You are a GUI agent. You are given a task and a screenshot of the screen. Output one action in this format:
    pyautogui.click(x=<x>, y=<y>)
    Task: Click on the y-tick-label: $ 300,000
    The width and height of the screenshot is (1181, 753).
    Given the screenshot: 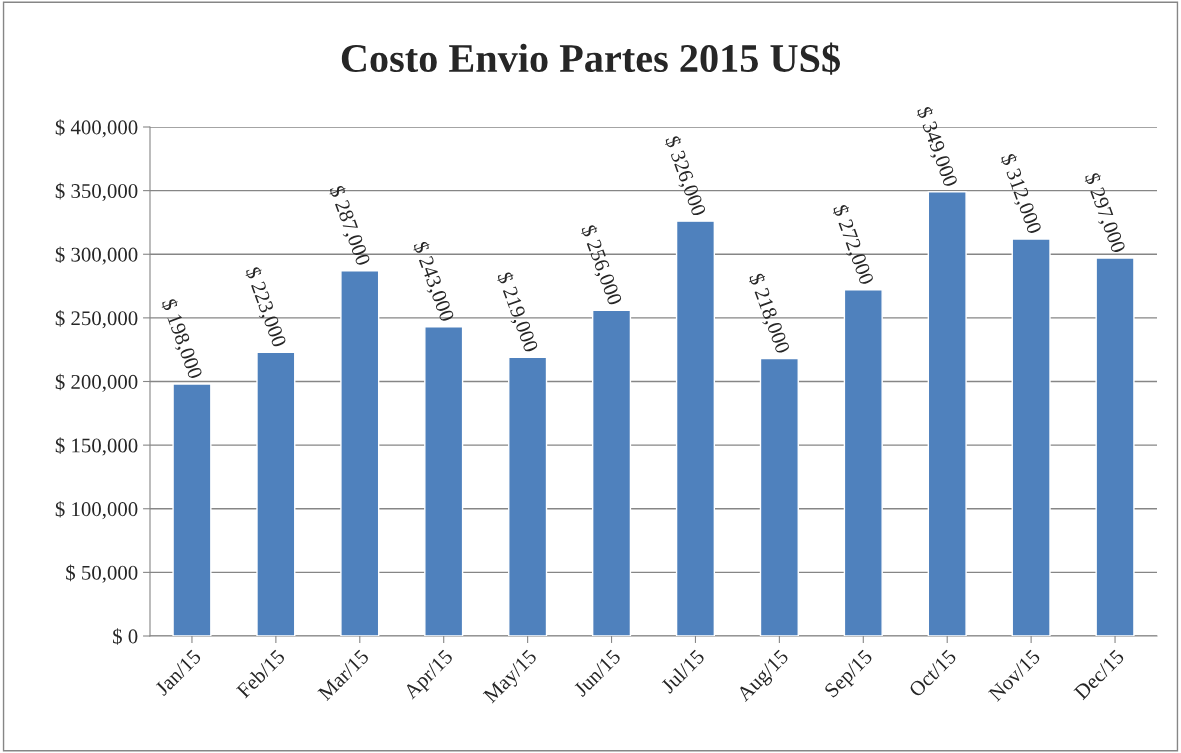 What is the action you would take?
    pyautogui.click(x=96, y=255)
    